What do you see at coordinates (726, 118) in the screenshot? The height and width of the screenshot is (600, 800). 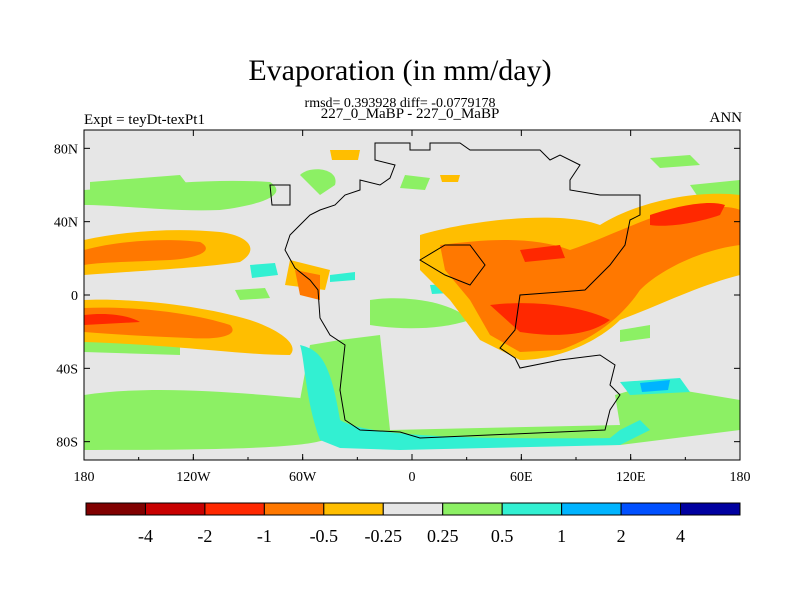 I see `season-label: ANN` at bounding box center [726, 118].